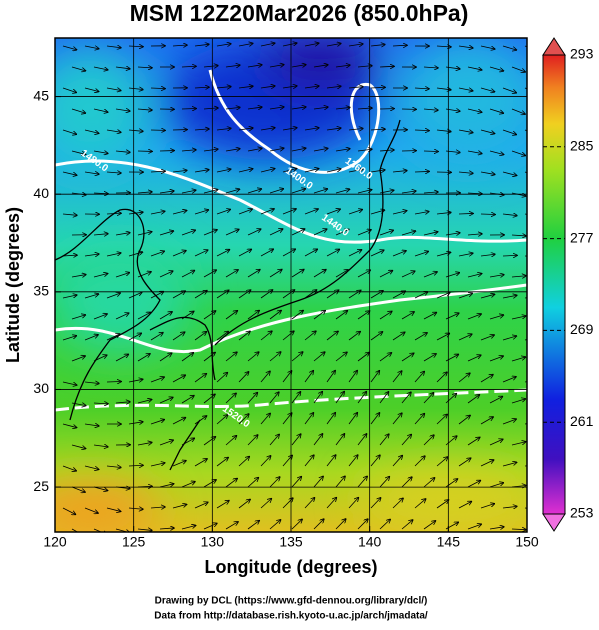 The image size is (599, 630). I want to click on y-tick-label: 40, so click(41, 193).